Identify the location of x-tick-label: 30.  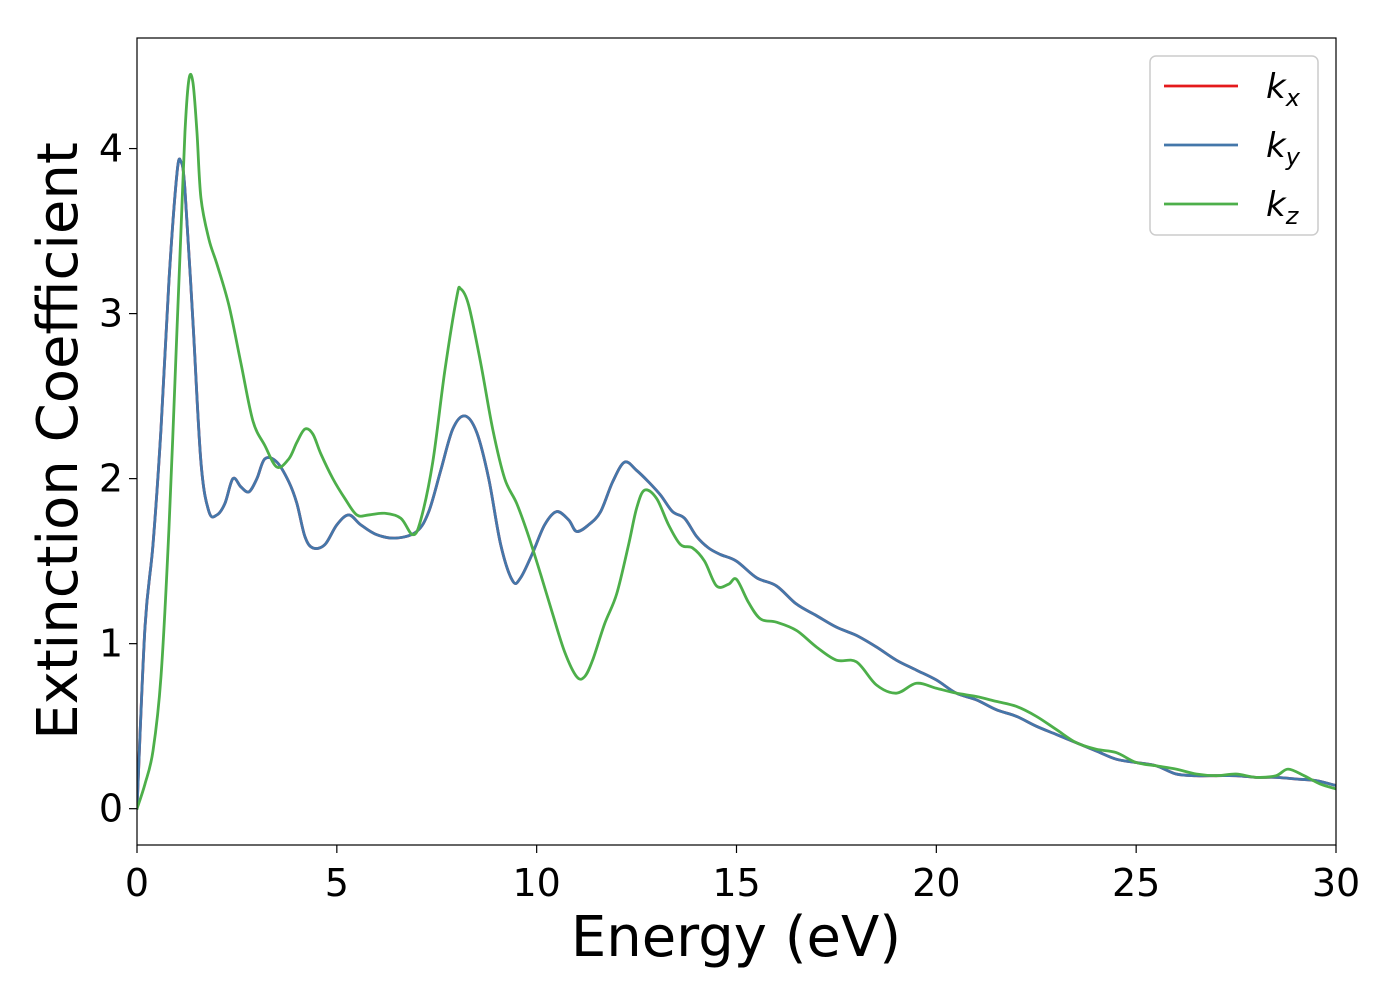
(1336, 883).